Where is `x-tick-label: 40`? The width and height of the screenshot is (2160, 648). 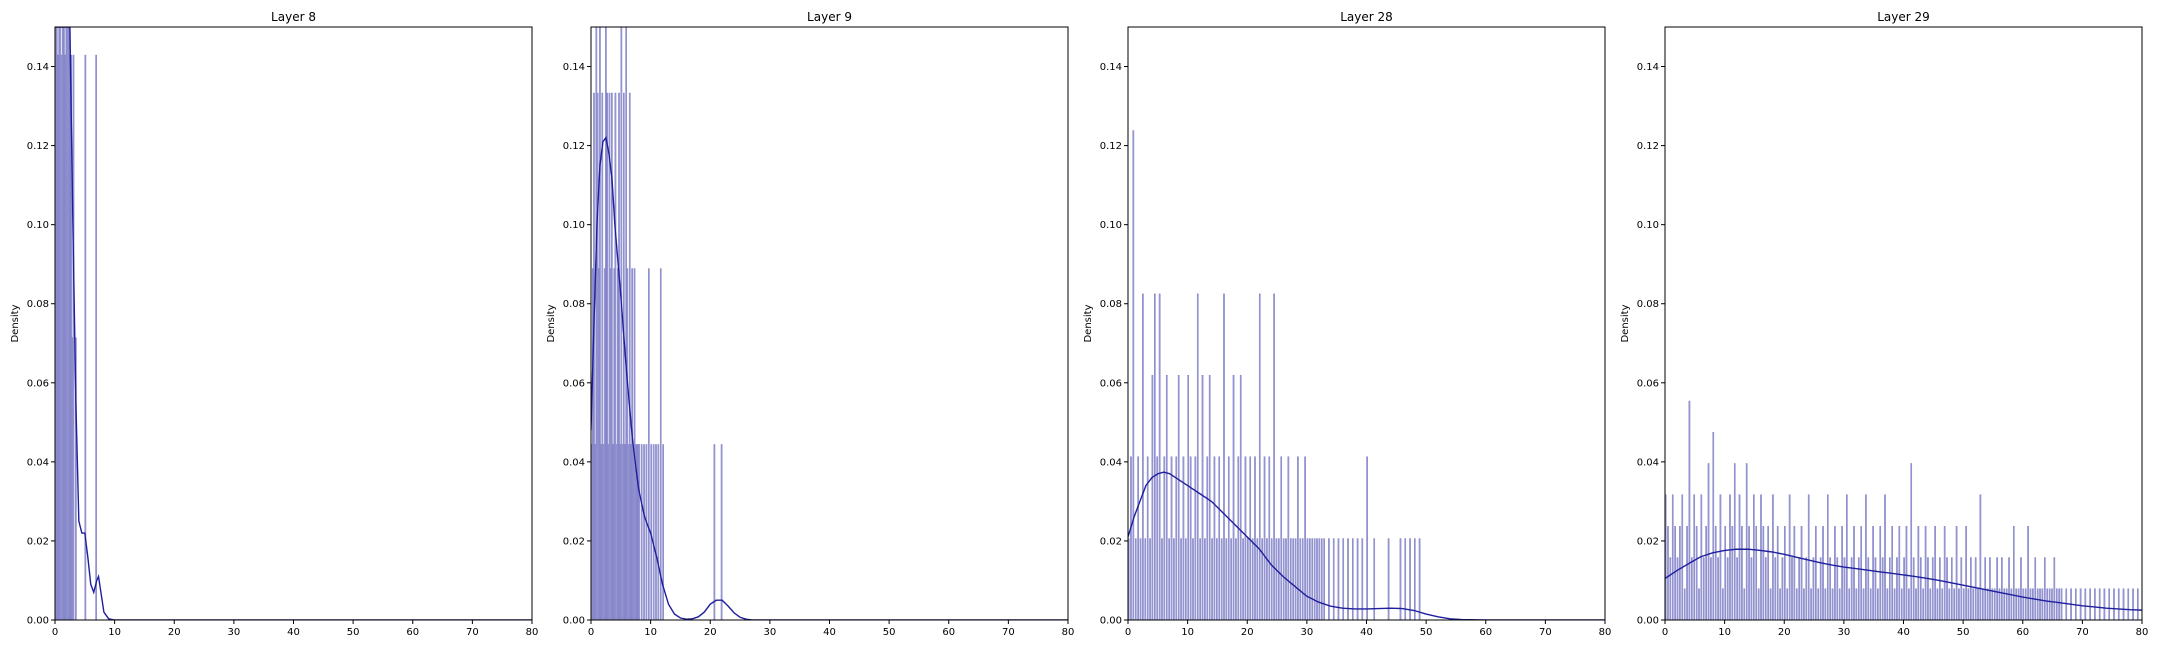 x-tick-label: 40 is located at coordinates (1903, 632).